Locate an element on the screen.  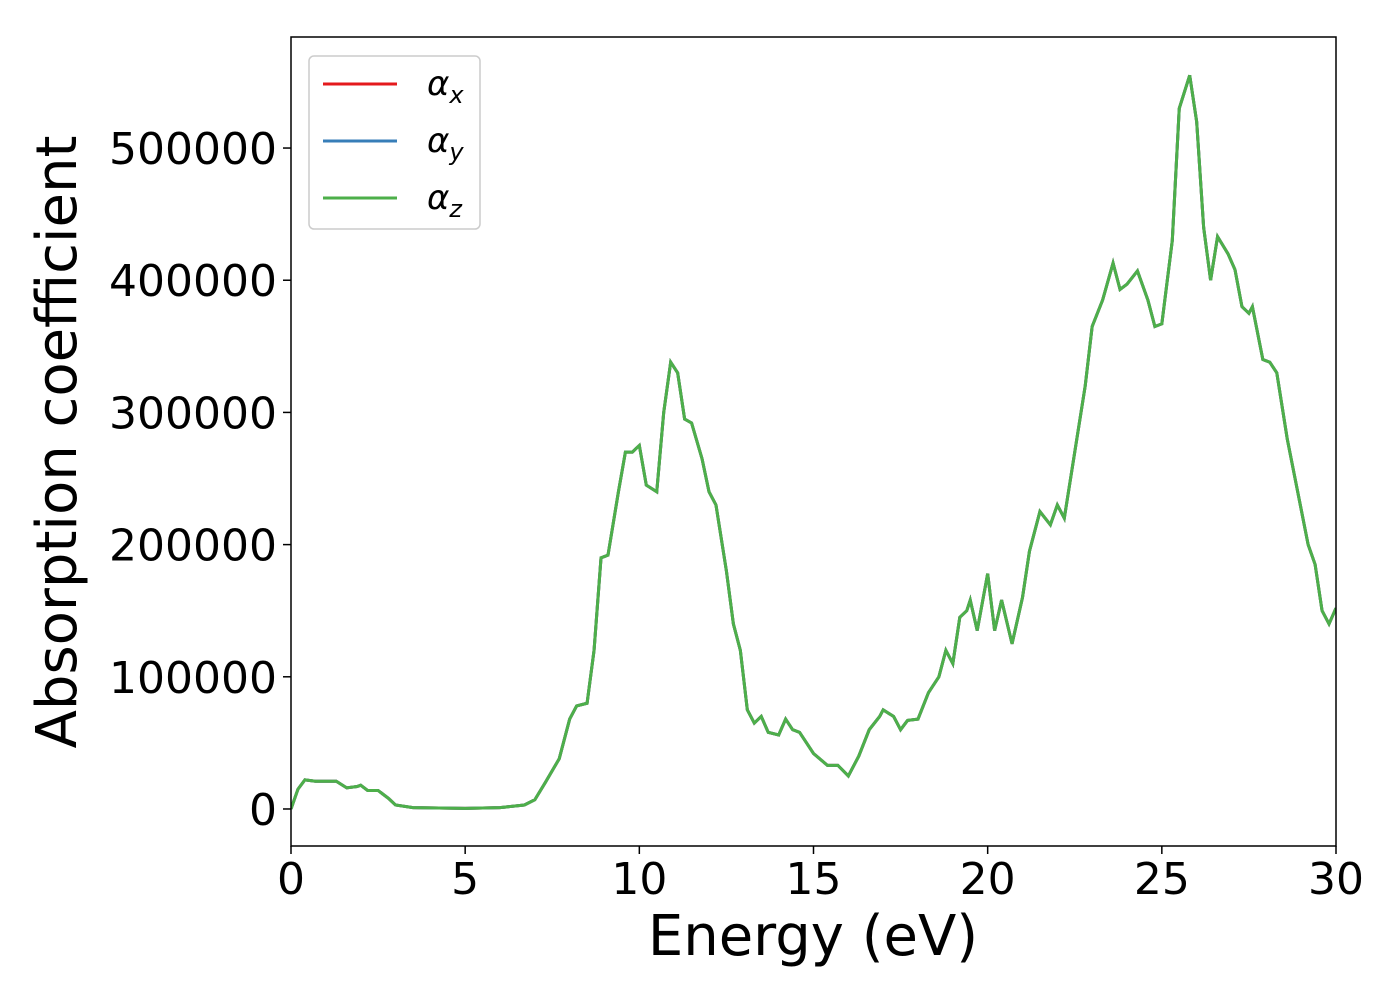
x-tick-label: 15 is located at coordinates (814, 879).